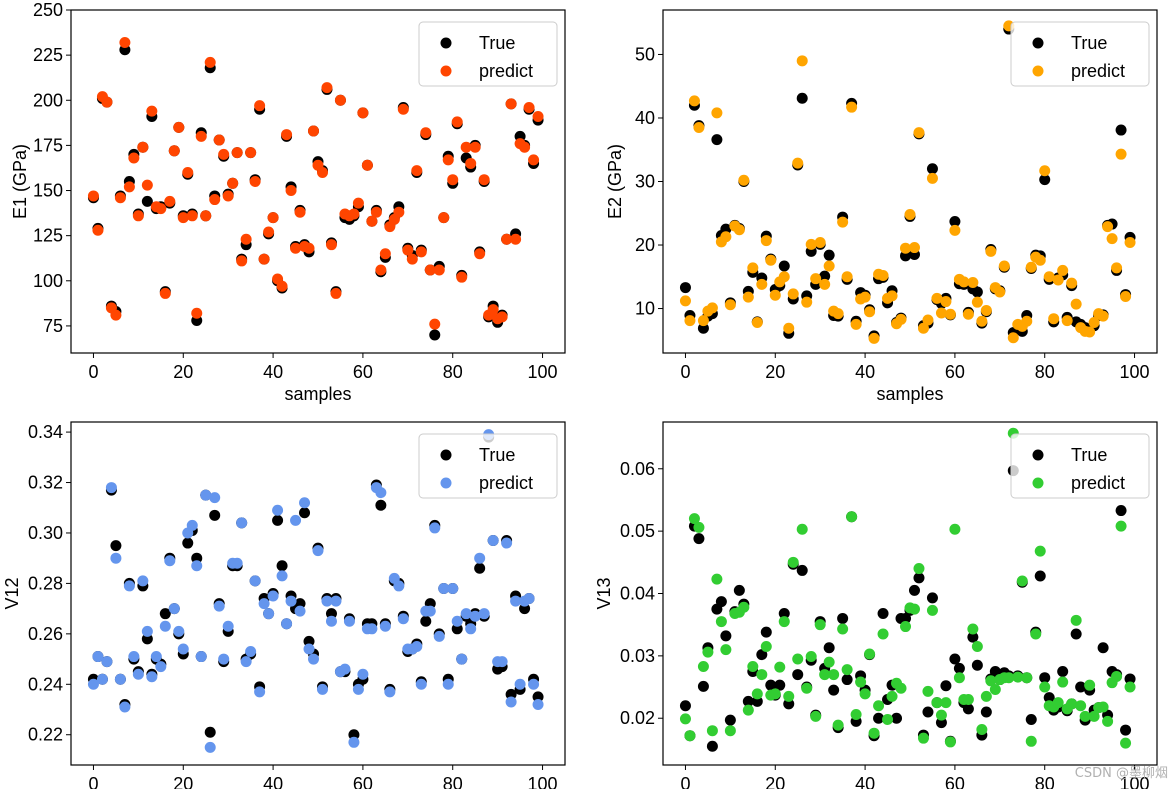  I want to click on legend-label: predict, so click(506, 71).